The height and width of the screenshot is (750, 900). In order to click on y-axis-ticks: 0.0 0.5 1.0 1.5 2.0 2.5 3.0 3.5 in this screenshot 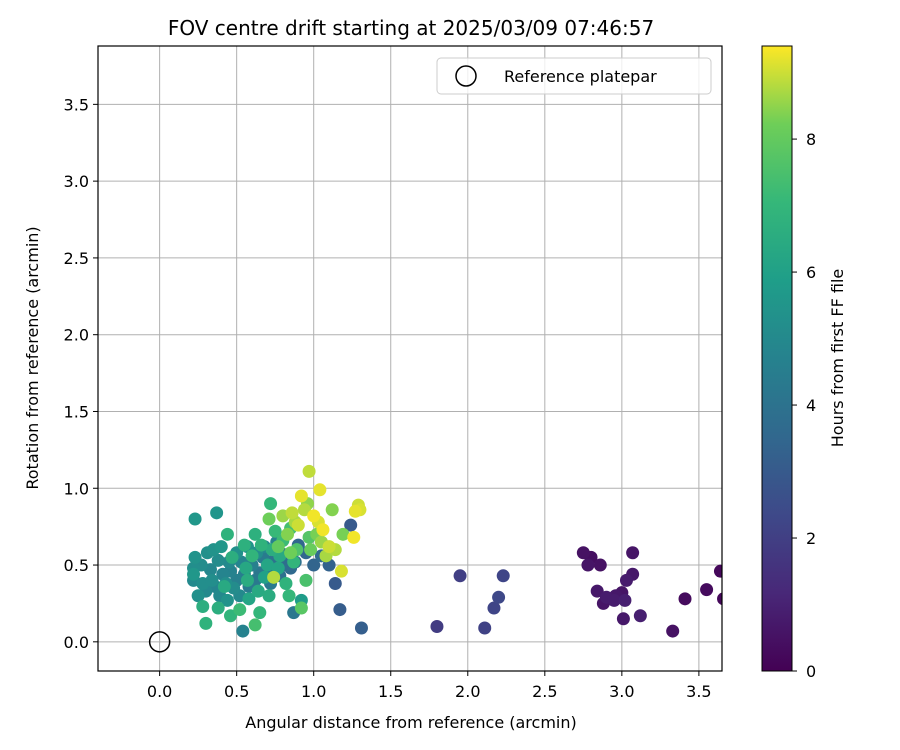, I will do `click(81, 373)`.